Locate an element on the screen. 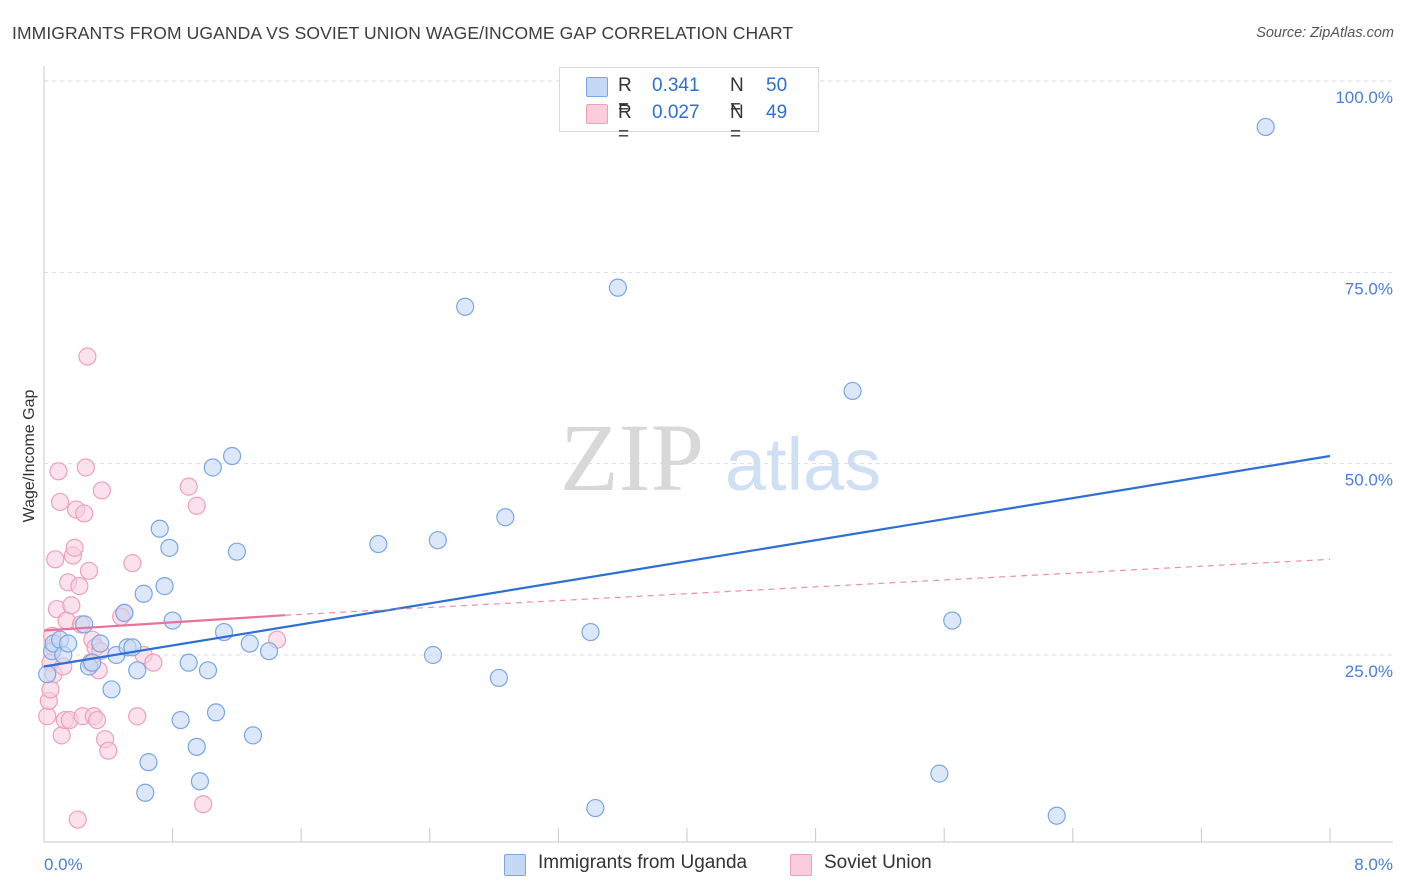  legend-r-value: 0.341 is located at coordinates (676, 85).